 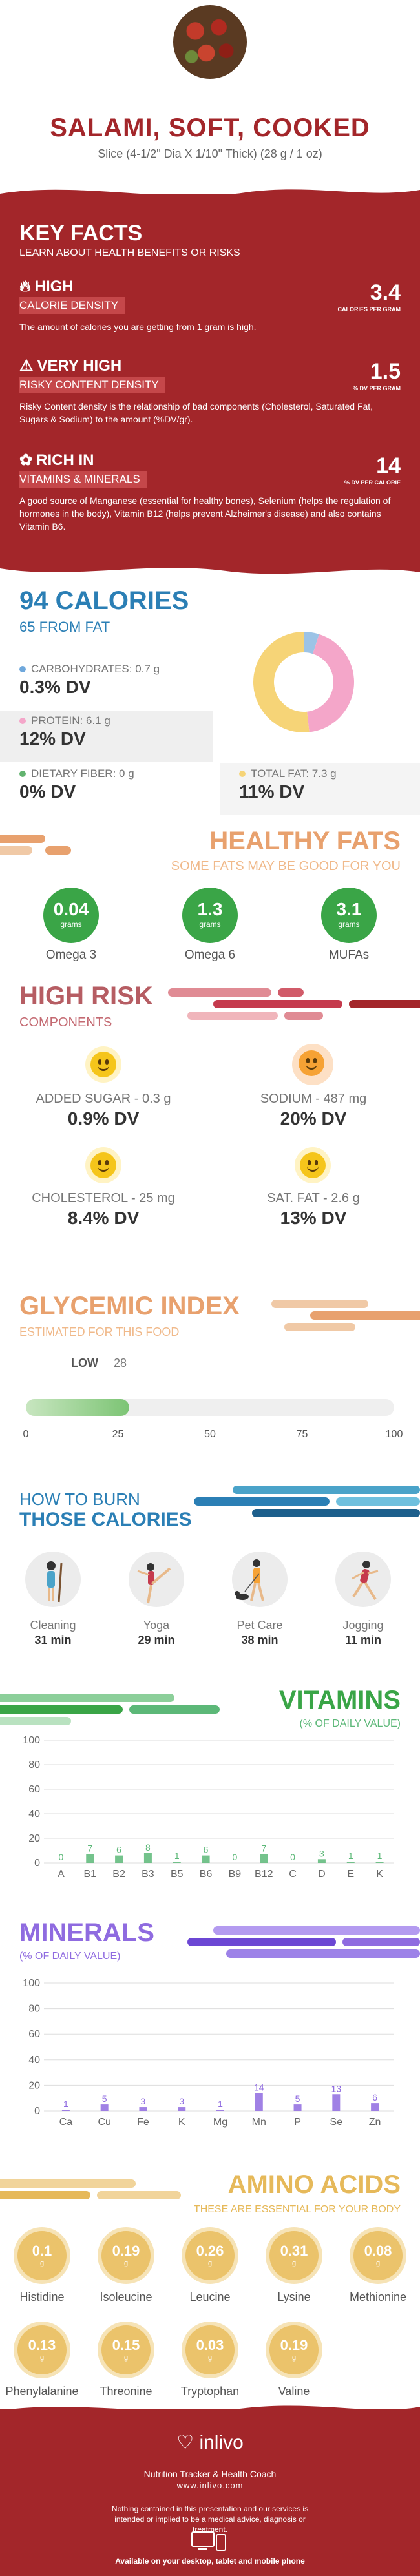 What do you see at coordinates (207, 1850) in the screenshot?
I see `bar-value-label: 6` at bounding box center [207, 1850].